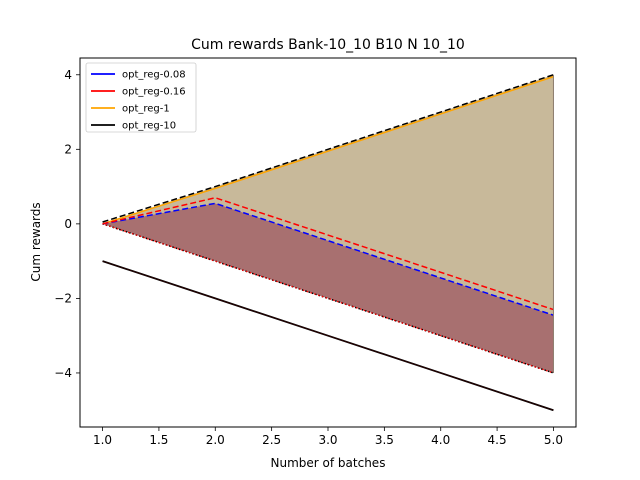  Describe the element at coordinates (497, 440) in the screenshot. I see `x-tick-label: 4.5` at that location.